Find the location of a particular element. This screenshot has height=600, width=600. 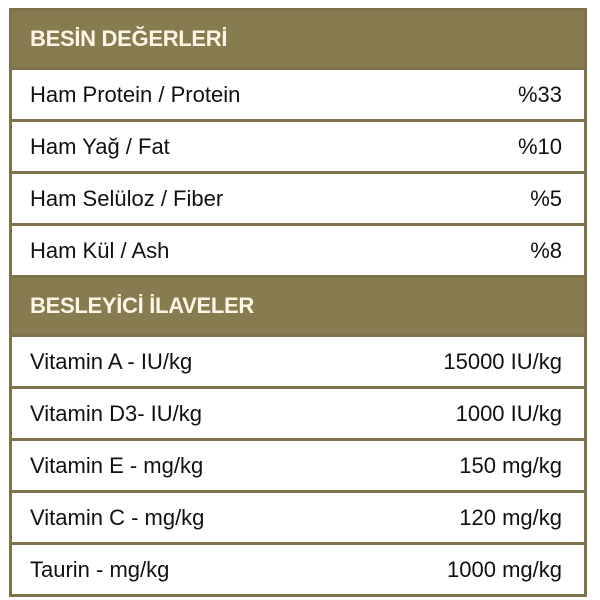

table-row: Ham Yağ / Fat %10 is located at coordinates (298, 148).